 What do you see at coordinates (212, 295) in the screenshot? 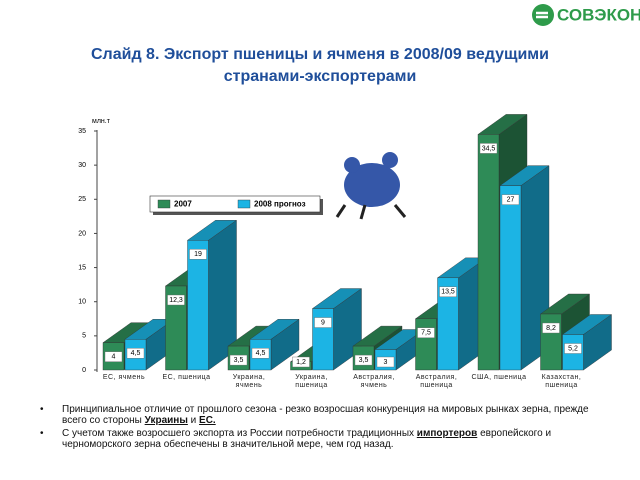
I see `bar` at bounding box center [212, 295].